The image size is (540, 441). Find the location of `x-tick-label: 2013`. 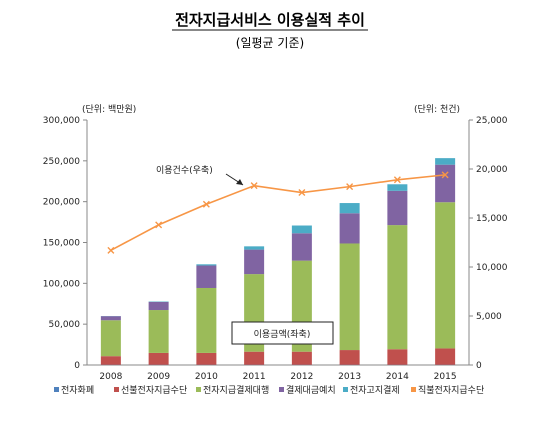

x-tick-label: 2013 is located at coordinates (349, 377).